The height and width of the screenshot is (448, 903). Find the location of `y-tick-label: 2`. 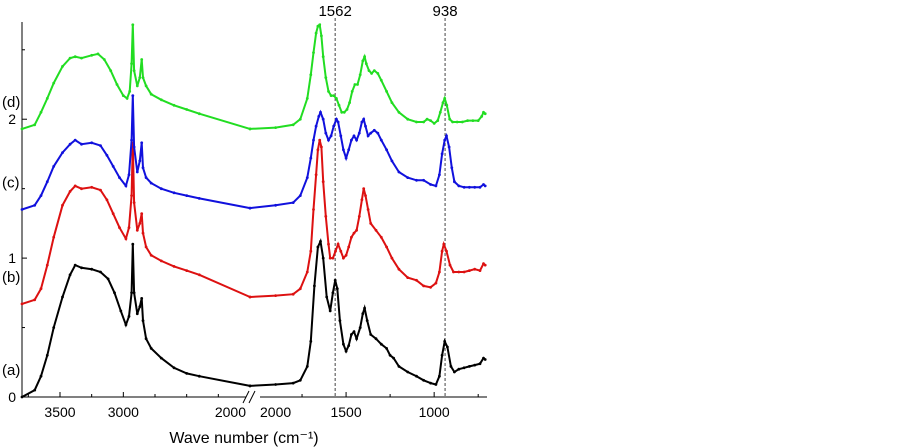

y-tick-label: 2 is located at coordinates (12, 119).